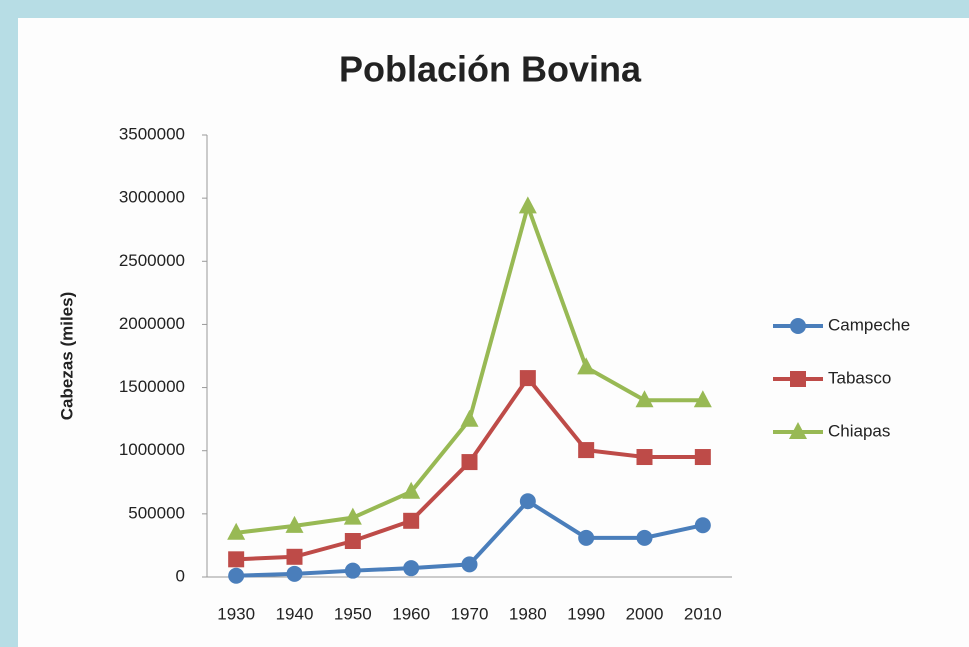 This screenshot has height=647, width=969. What do you see at coordinates (152, 260) in the screenshot?
I see `y-tick-label: 2500000` at bounding box center [152, 260].